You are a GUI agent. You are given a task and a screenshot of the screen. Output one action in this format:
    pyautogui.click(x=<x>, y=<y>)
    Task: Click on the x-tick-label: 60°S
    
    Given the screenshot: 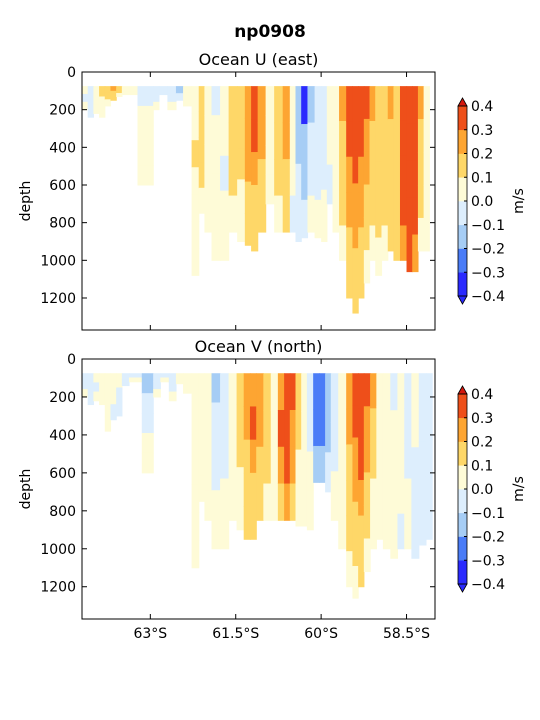 What is the action you would take?
    pyautogui.click(x=321, y=634)
    